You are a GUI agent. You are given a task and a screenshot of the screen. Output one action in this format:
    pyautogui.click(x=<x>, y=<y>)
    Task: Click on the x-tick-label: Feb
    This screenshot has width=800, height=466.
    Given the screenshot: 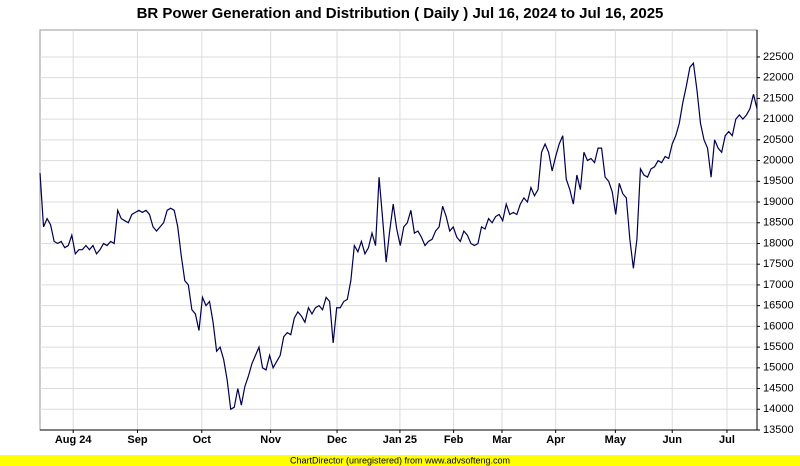 What is the action you would take?
    pyautogui.click(x=454, y=440)
    